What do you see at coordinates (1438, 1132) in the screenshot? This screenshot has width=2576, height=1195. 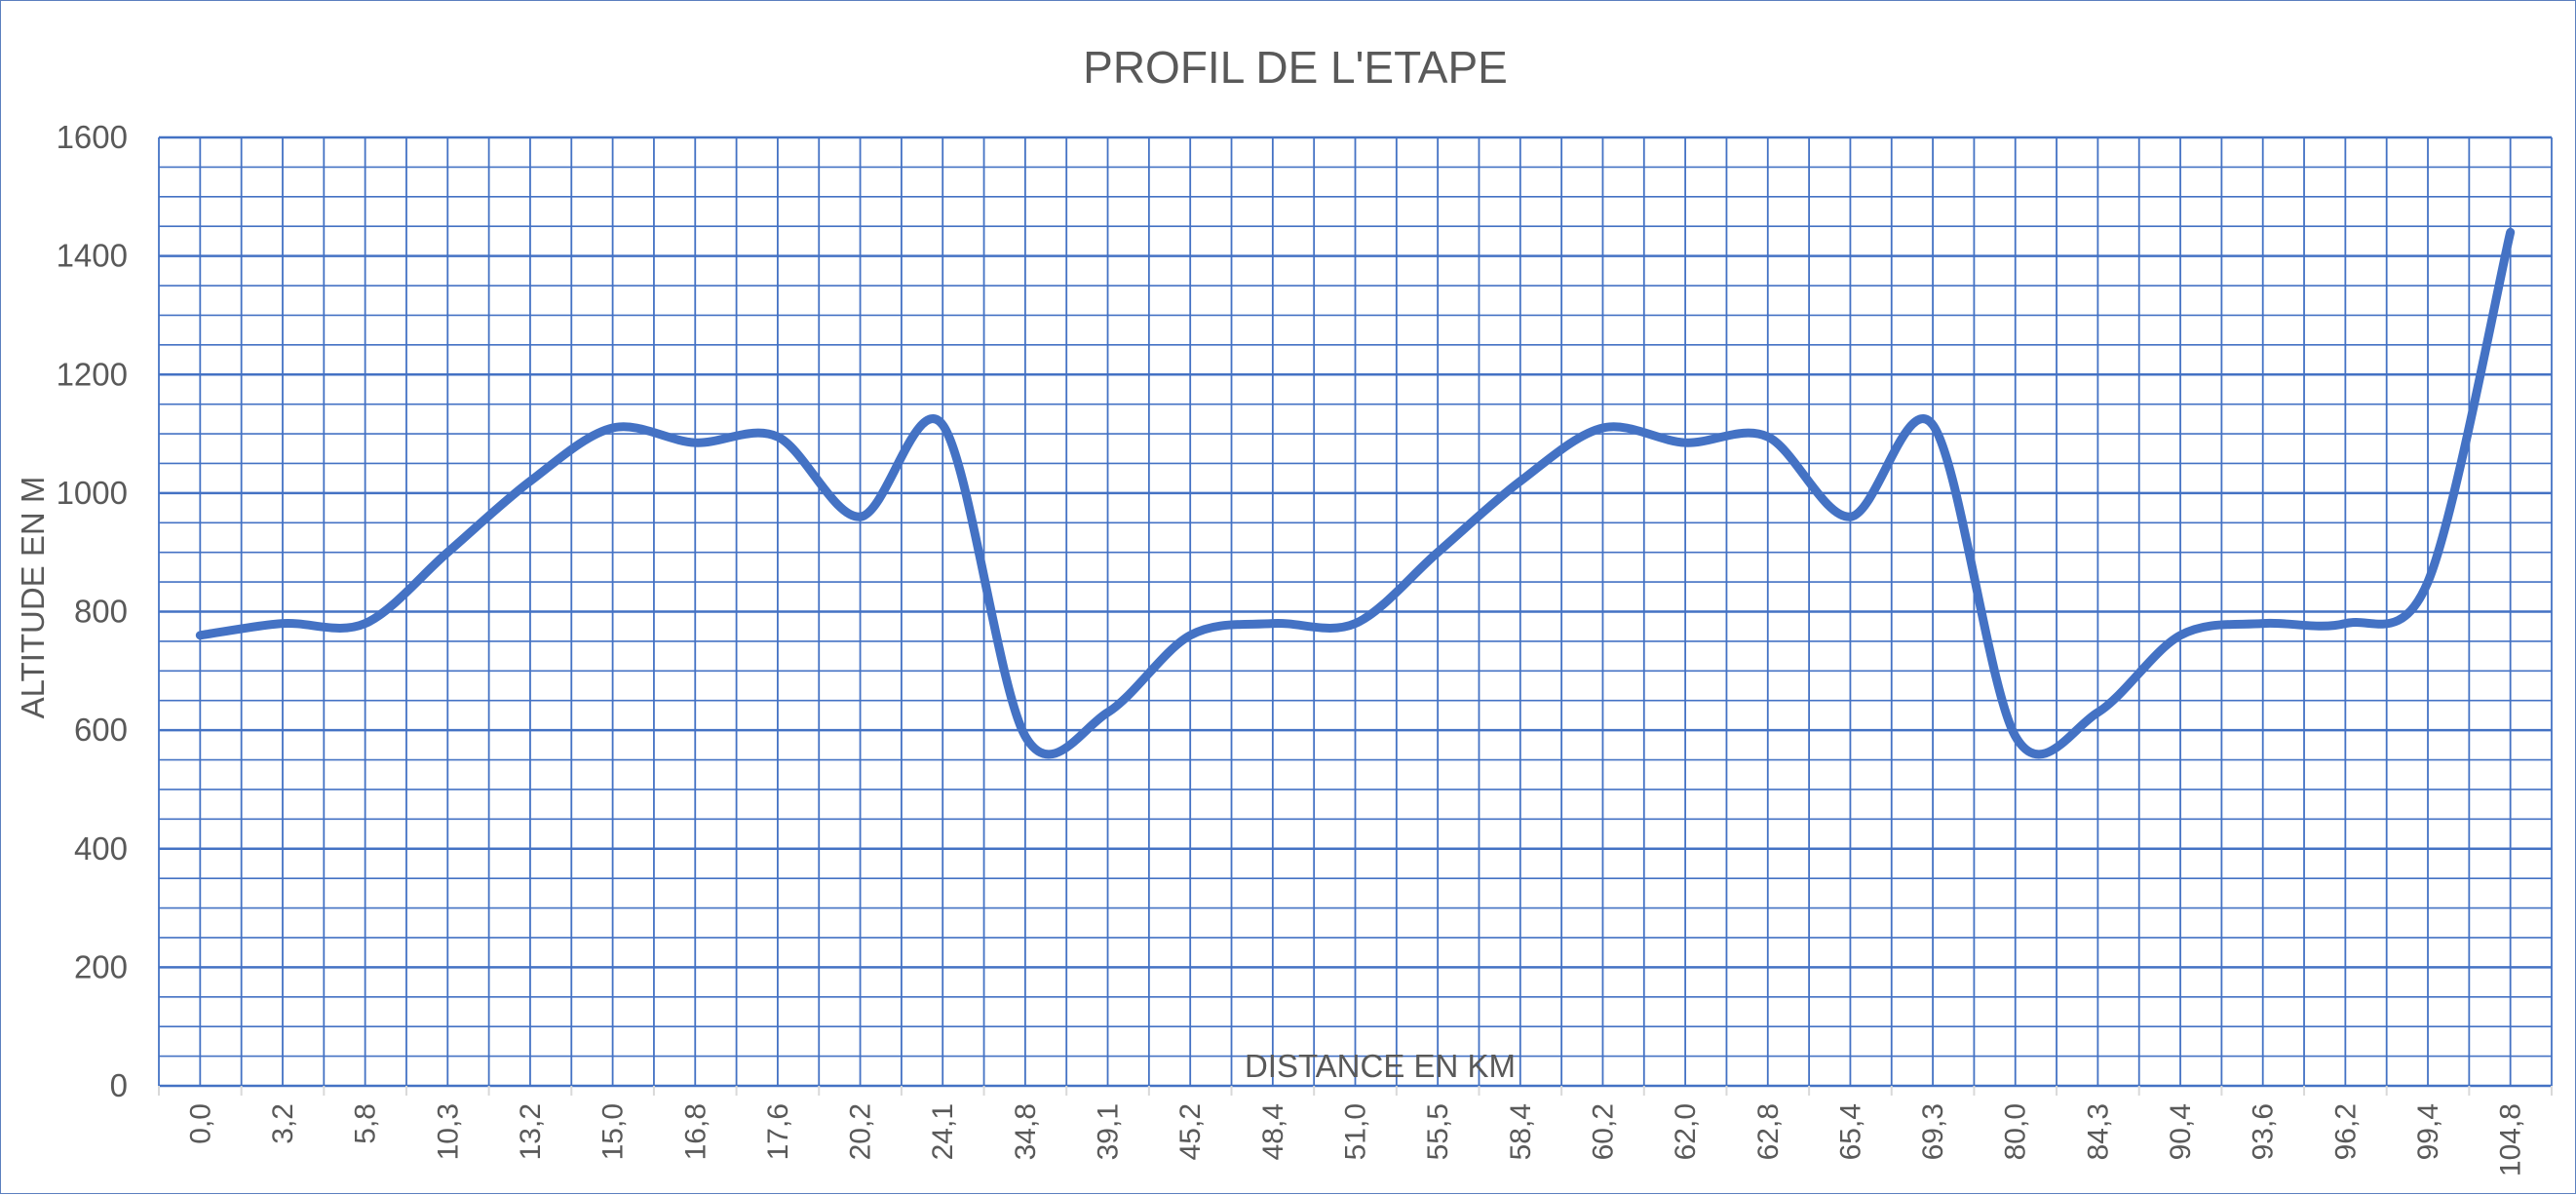 I see `x-tick-label: 55,5` at bounding box center [1438, 1132].